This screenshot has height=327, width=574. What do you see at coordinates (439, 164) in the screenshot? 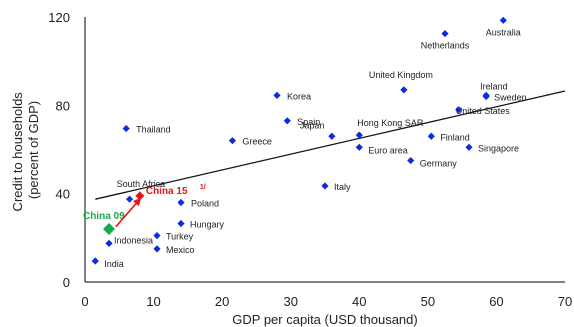
I see `data-point-label: Germany` at bounding box center [439, 164].